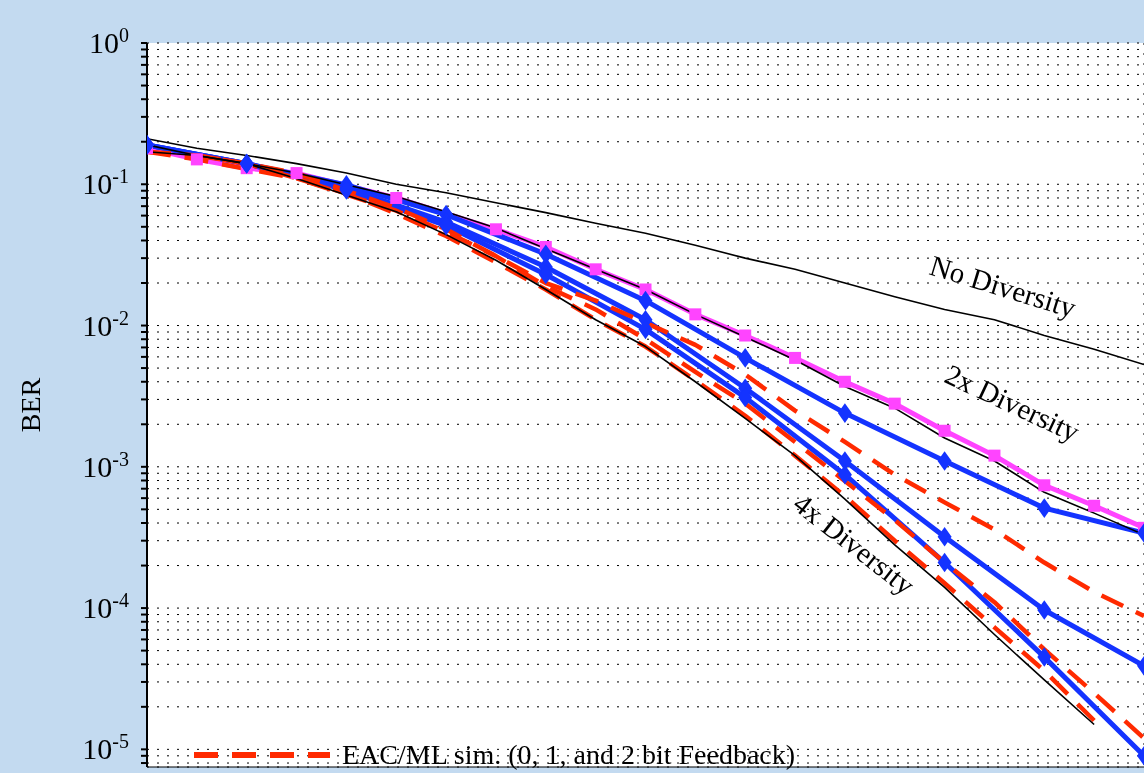 The image size is (1144, 773). What do you see at coordinates (105, 324) in the screenshot?
I see `y-tick-label: 10$^{-2}$` at bounding box center [105, 324].